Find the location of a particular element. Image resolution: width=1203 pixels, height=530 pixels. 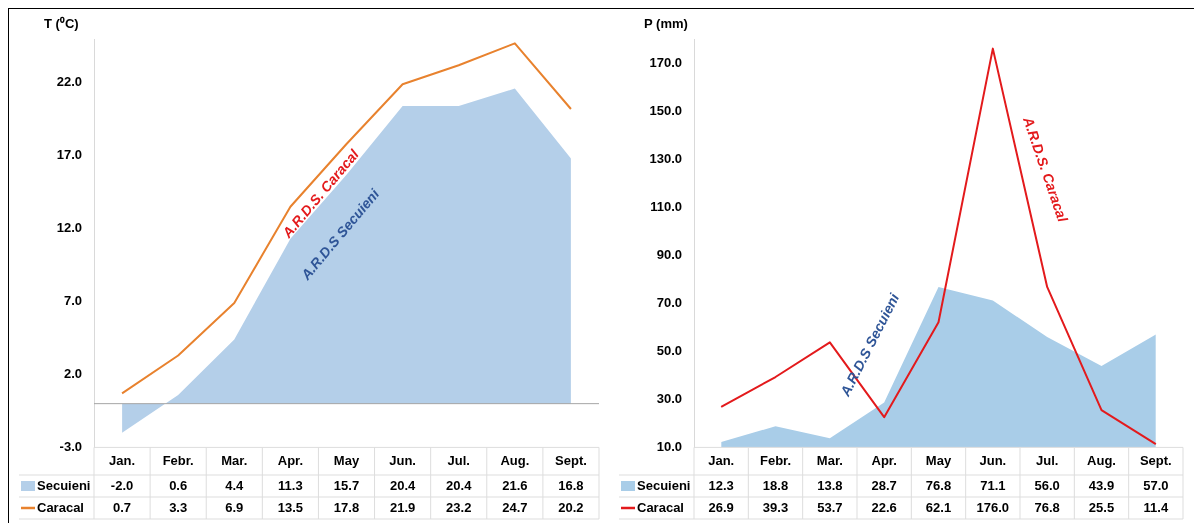

y-tick-label: -3.0 is located at coordinates (70, 446).